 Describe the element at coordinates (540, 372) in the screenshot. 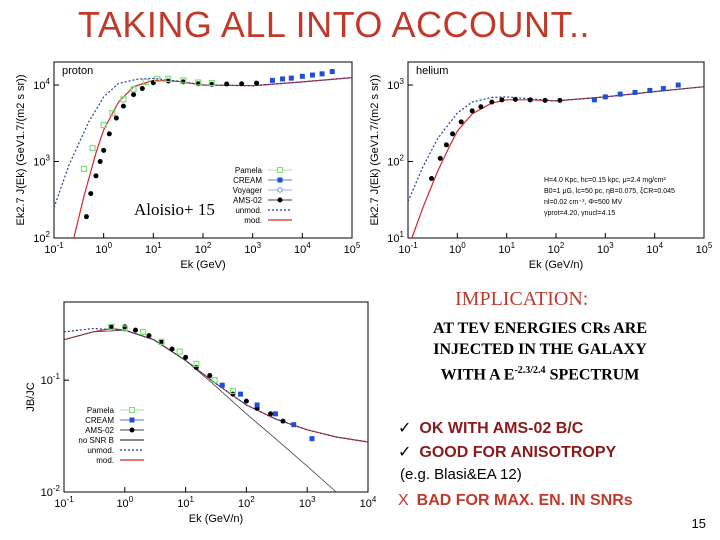

I see `implication-line-3: WITH A E-2.3/2.4 SPECTRUM` at that location.